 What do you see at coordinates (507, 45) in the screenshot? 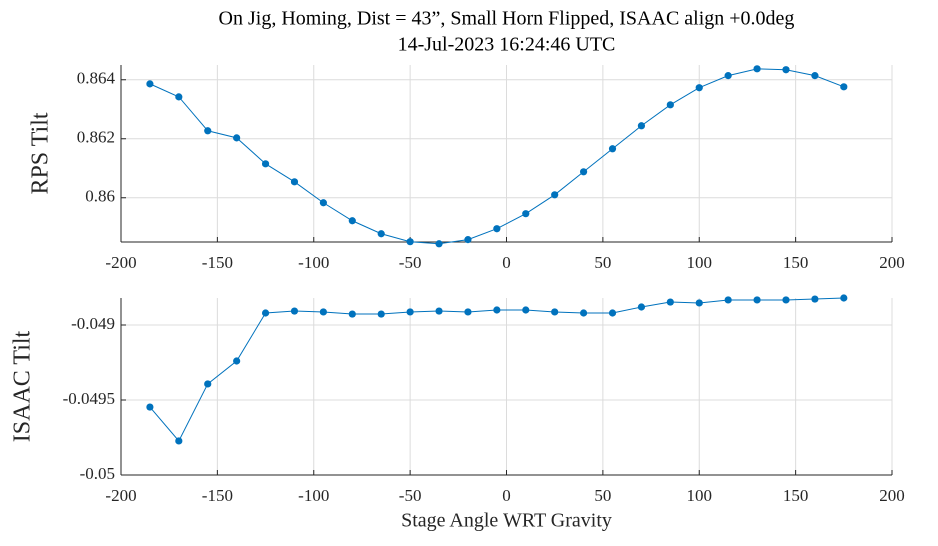
I see `chart-subtitle: 14-Jul-2023 16:24:46 UTC` at bounding box center [507, 45].